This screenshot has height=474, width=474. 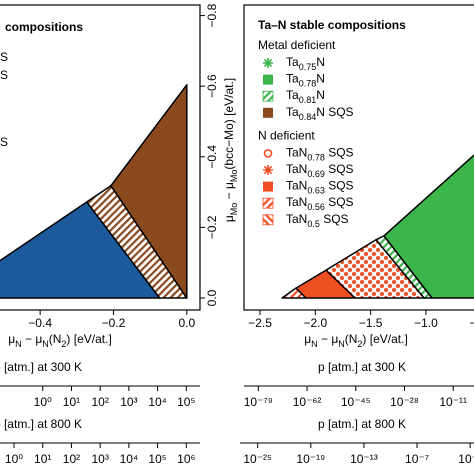 What do you see at coordinates (186, 459) in the screenshot?
I see `pressure-tick-label: 10⁶` at bounding box center [186, 459].